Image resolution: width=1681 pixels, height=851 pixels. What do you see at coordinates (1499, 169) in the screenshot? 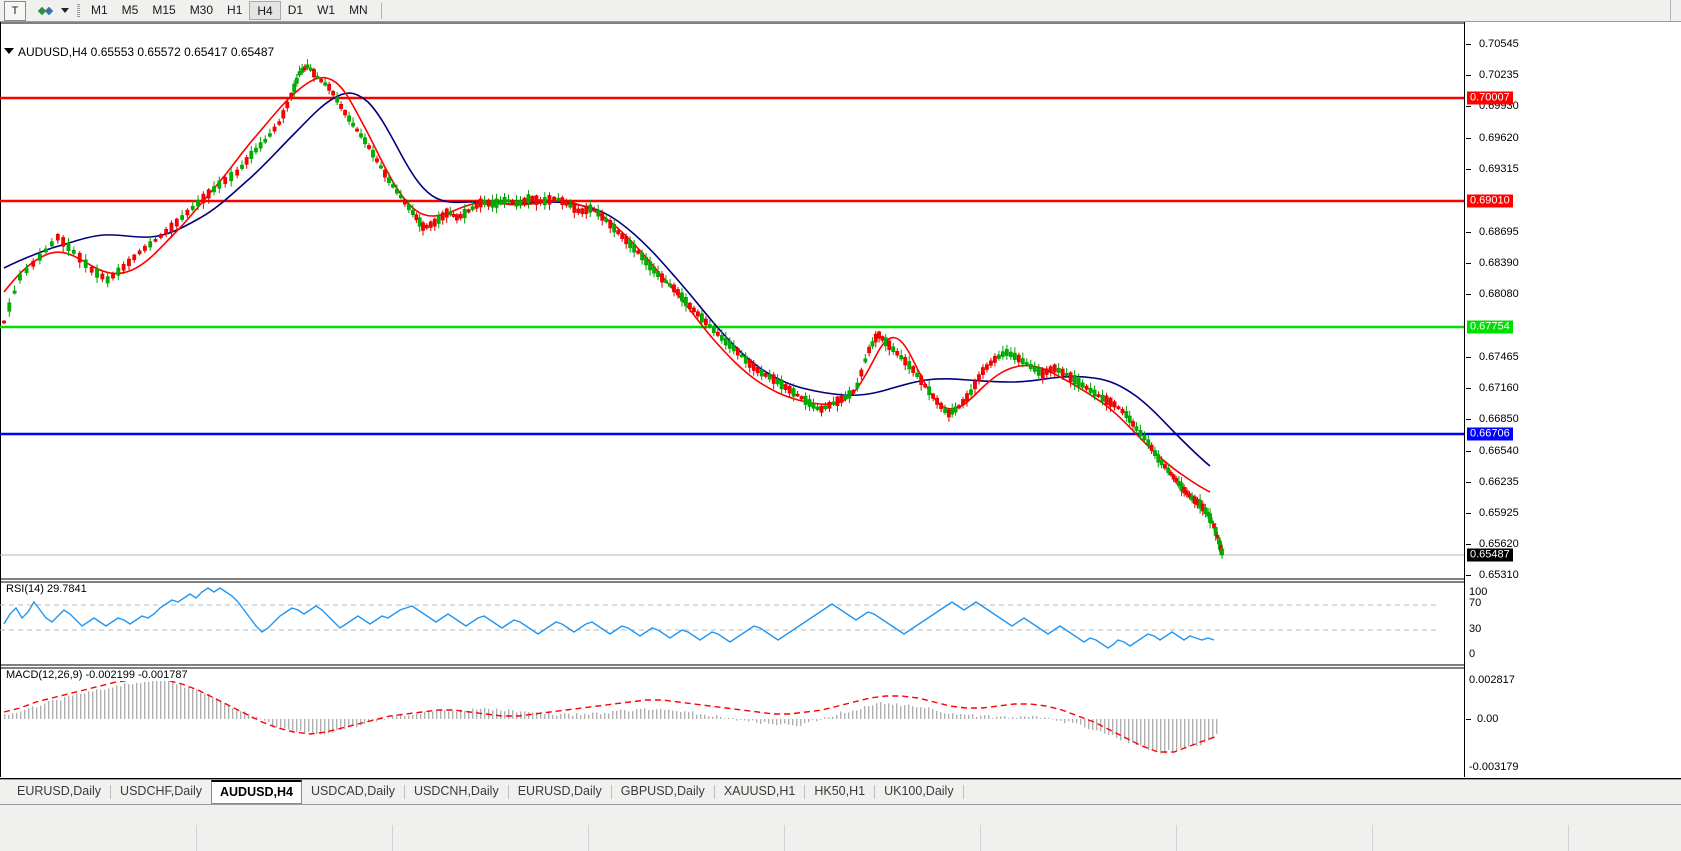
I see `price-tick-label: 0.69315` at bounding box center [1499, 169].